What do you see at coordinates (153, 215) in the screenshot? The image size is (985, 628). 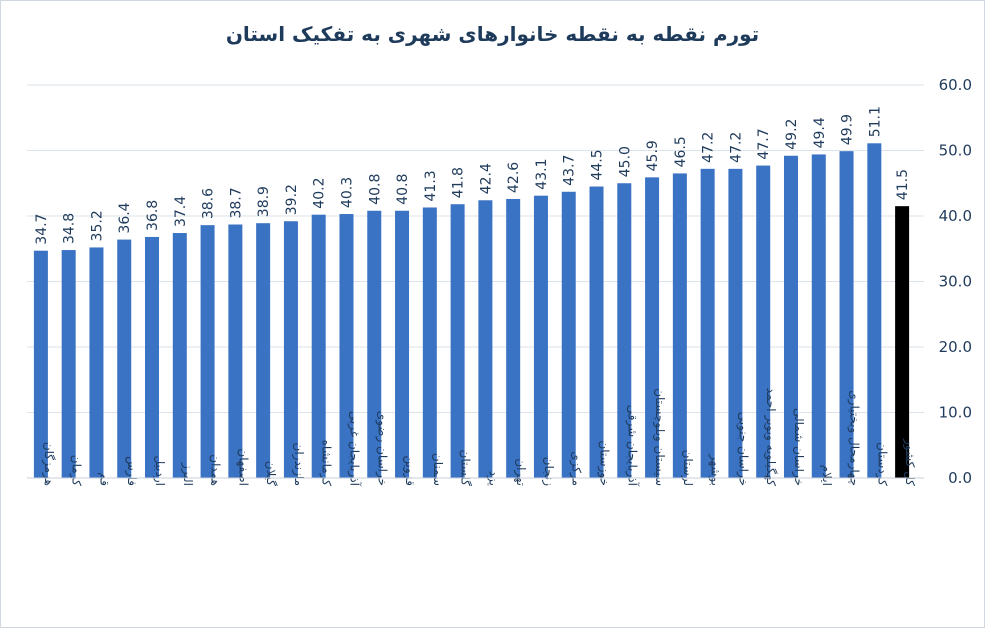 I see `value-label: 36.8` at bounding box center [153, 215].